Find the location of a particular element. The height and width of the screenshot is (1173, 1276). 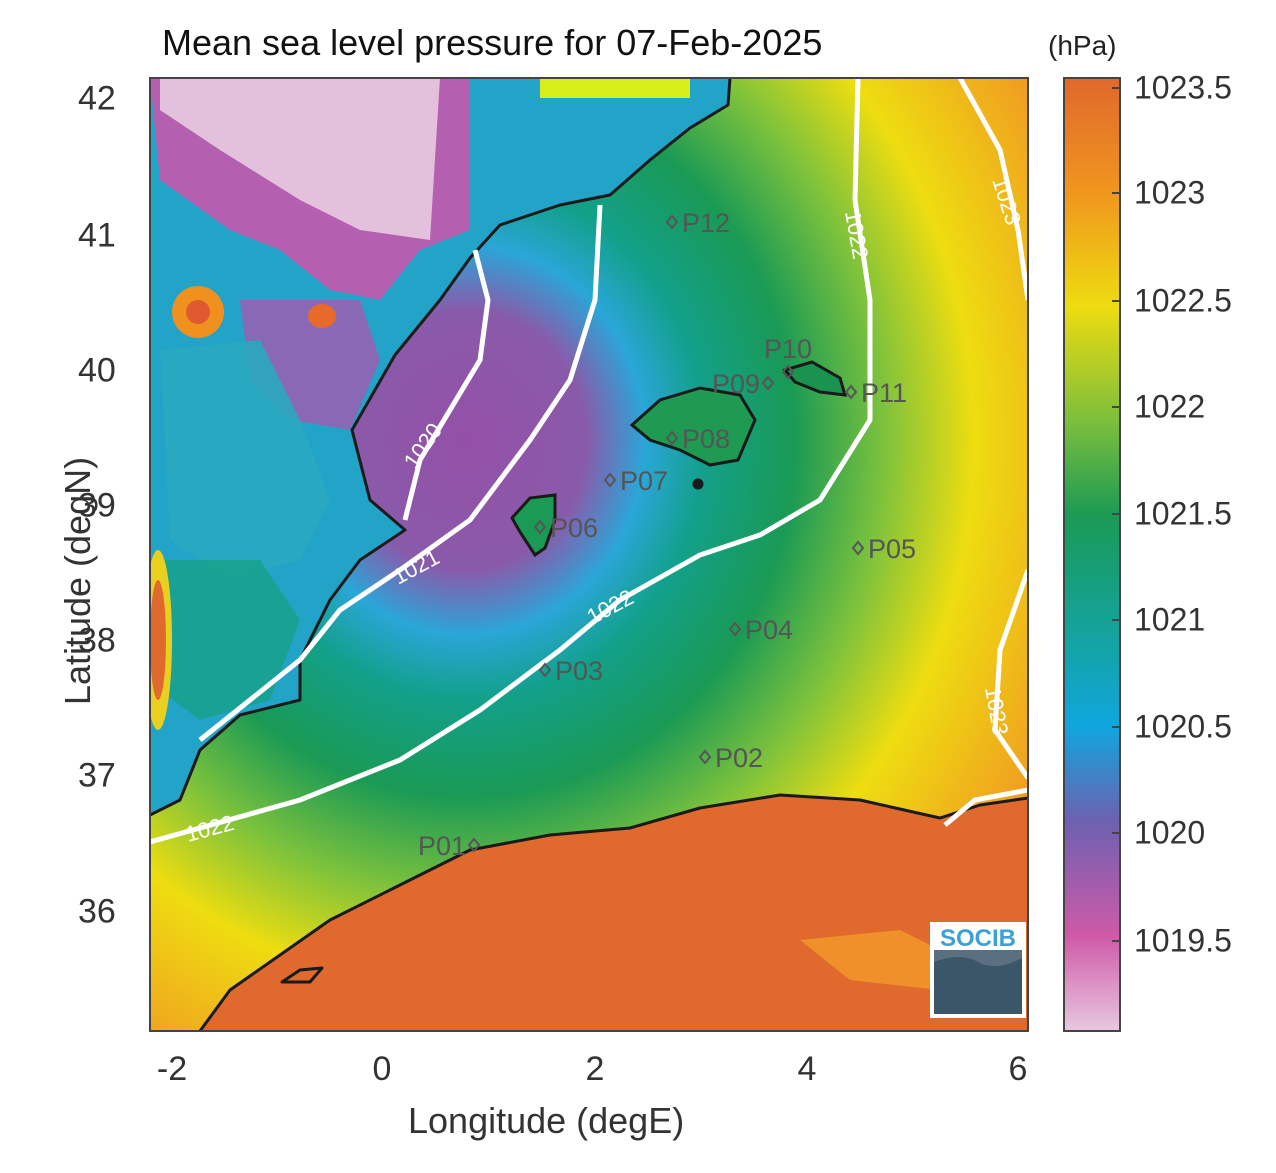

x-tick-label: 2 is located at coordinates (595, 1069).